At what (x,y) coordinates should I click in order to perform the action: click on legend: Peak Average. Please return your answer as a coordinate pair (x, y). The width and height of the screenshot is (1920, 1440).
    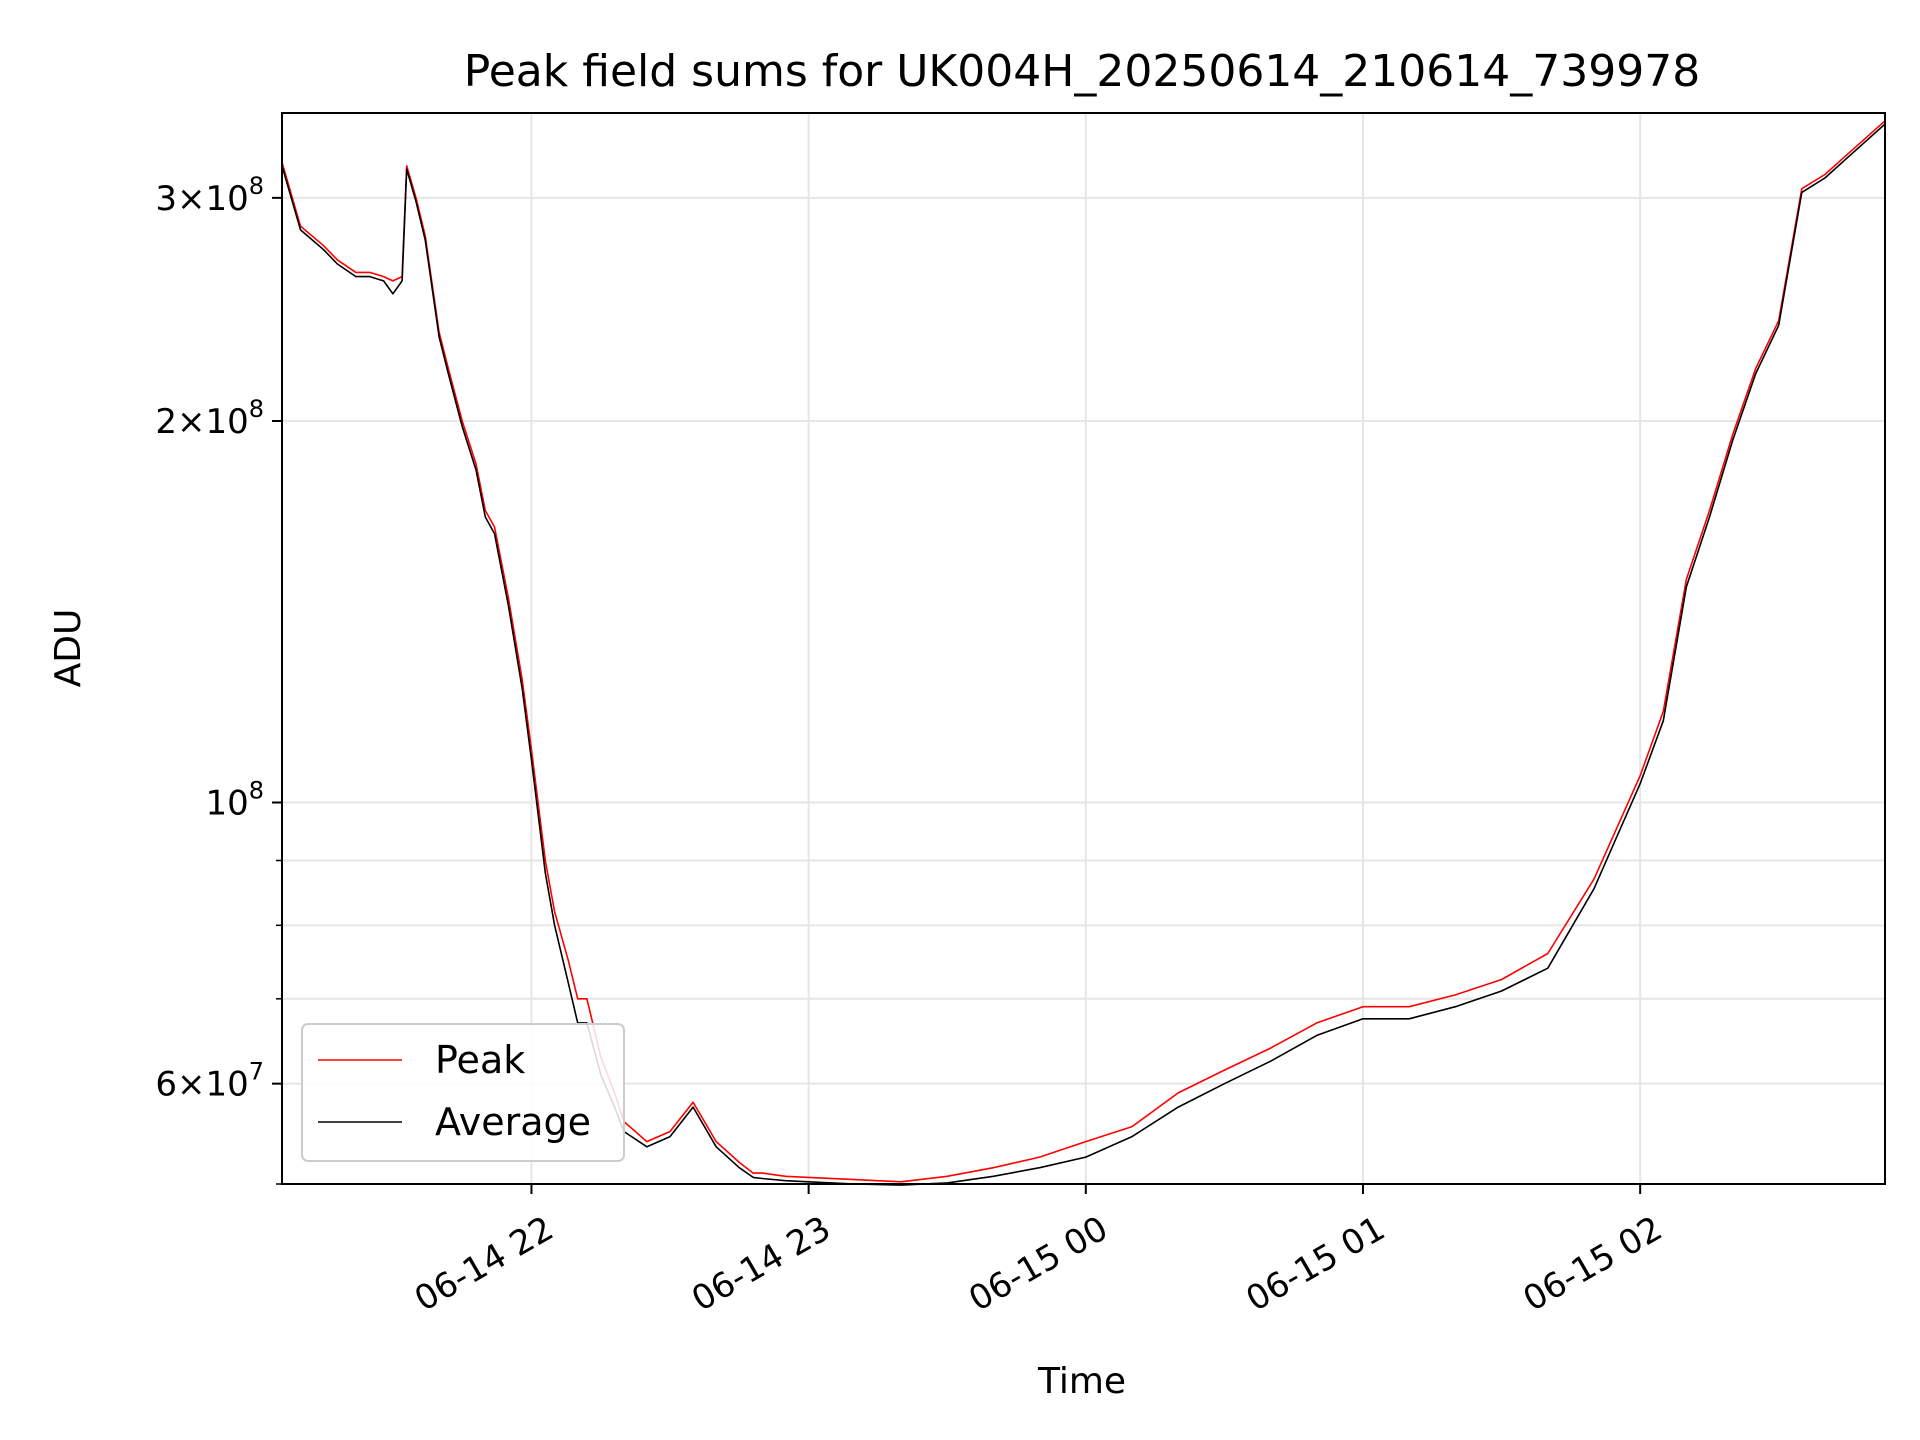
    Looking at the image, I should click on (463, 1092).